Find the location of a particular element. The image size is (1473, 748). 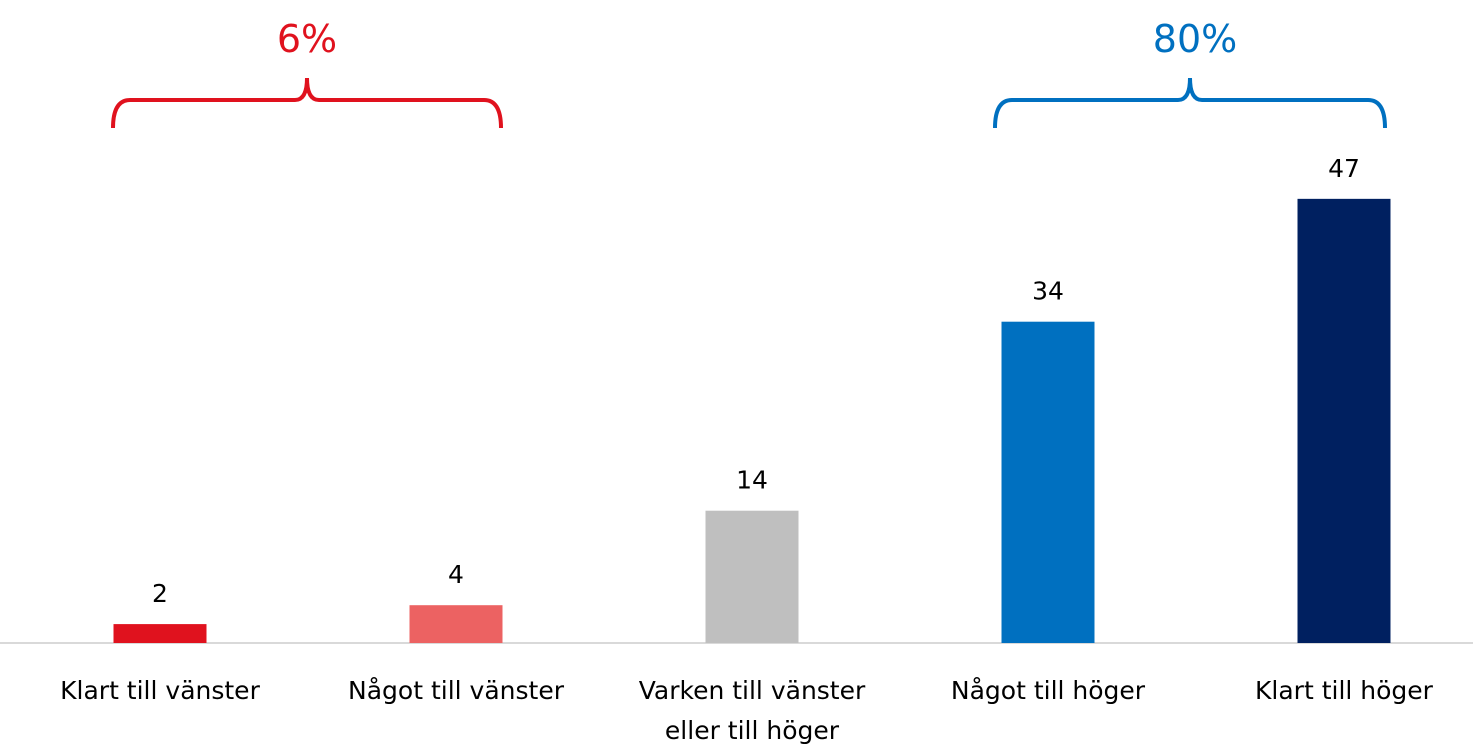

x-tick-label: Något till höger is located at coordinates (1048, 690).